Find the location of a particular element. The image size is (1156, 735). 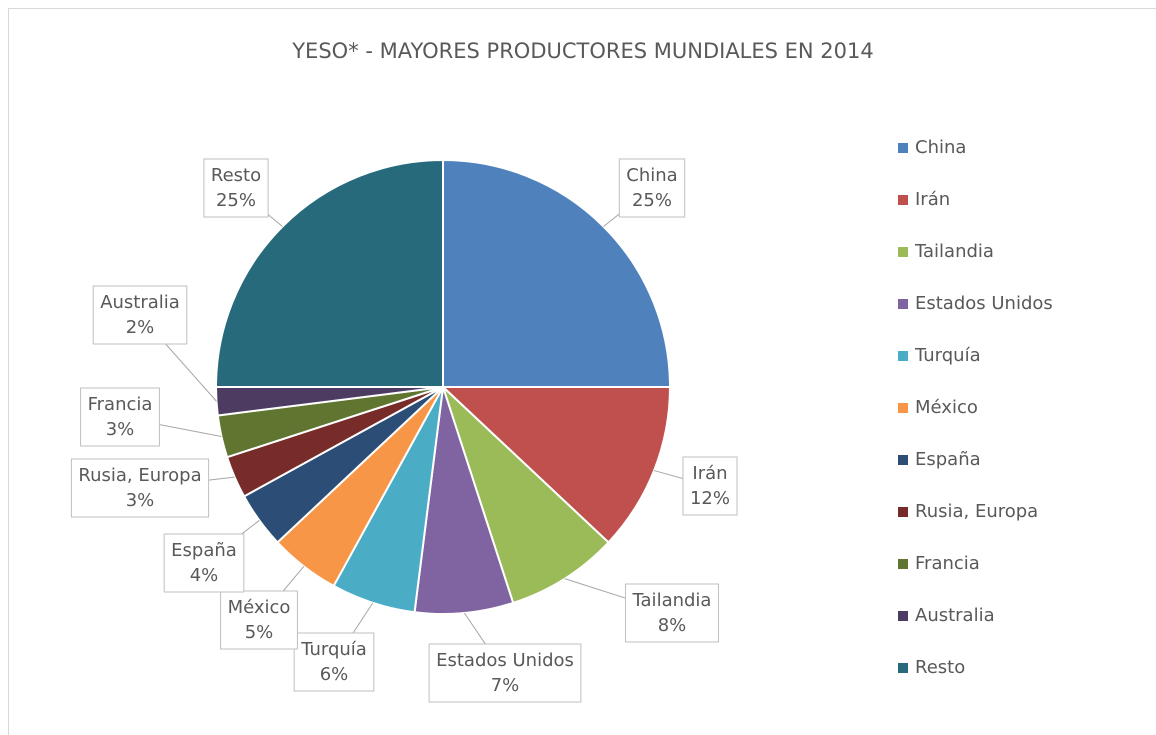

data-label: Francia 3% is located at coordinates (120, 417).